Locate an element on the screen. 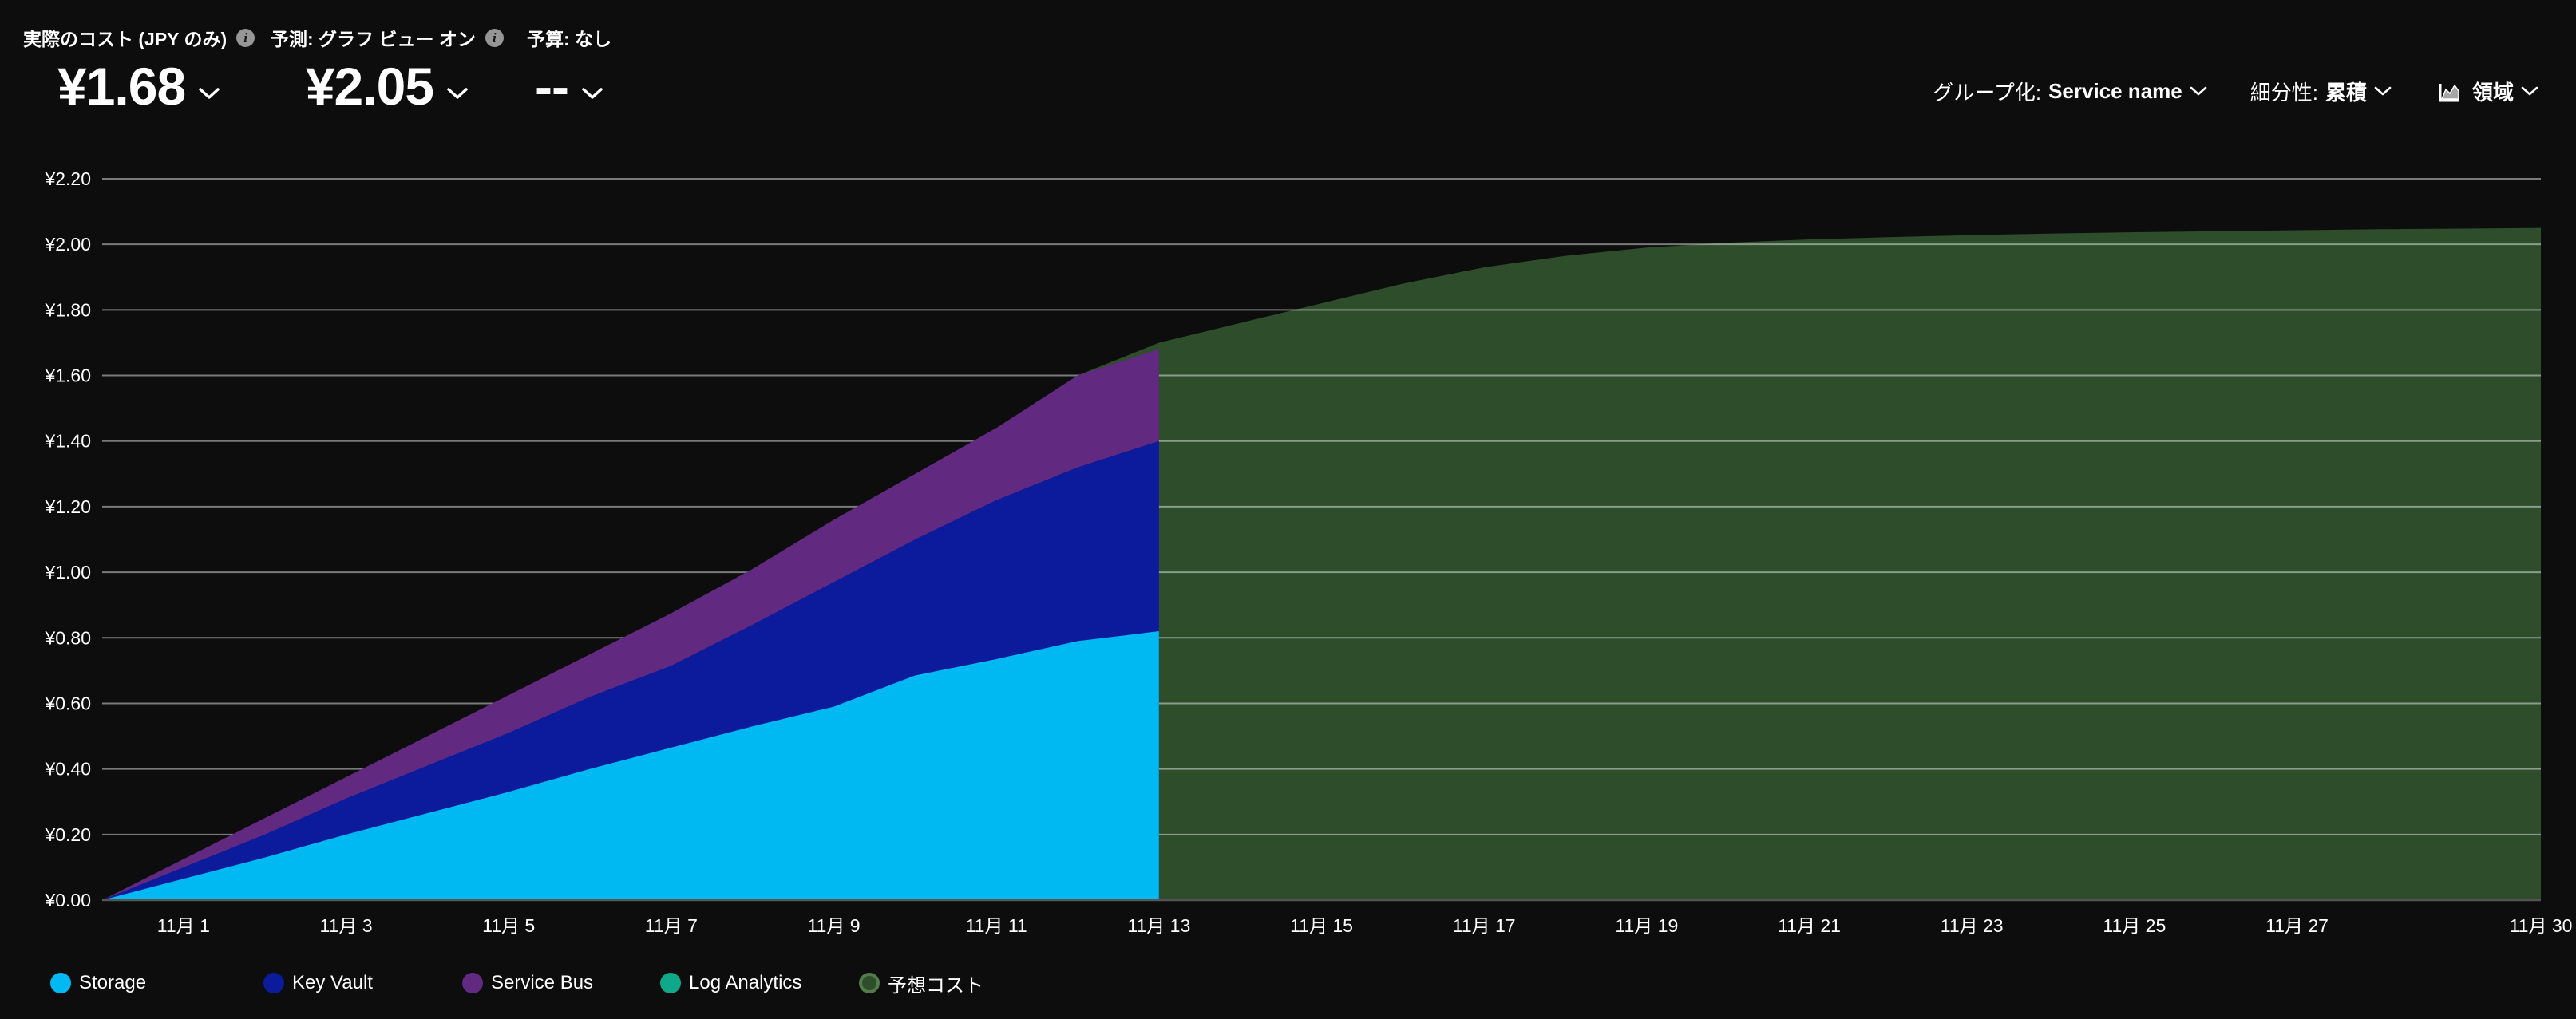 This screenshot has width=2576, height=1019. granularity-dropdown: 細分性: 累積 is located at coordinates (2321, 91).